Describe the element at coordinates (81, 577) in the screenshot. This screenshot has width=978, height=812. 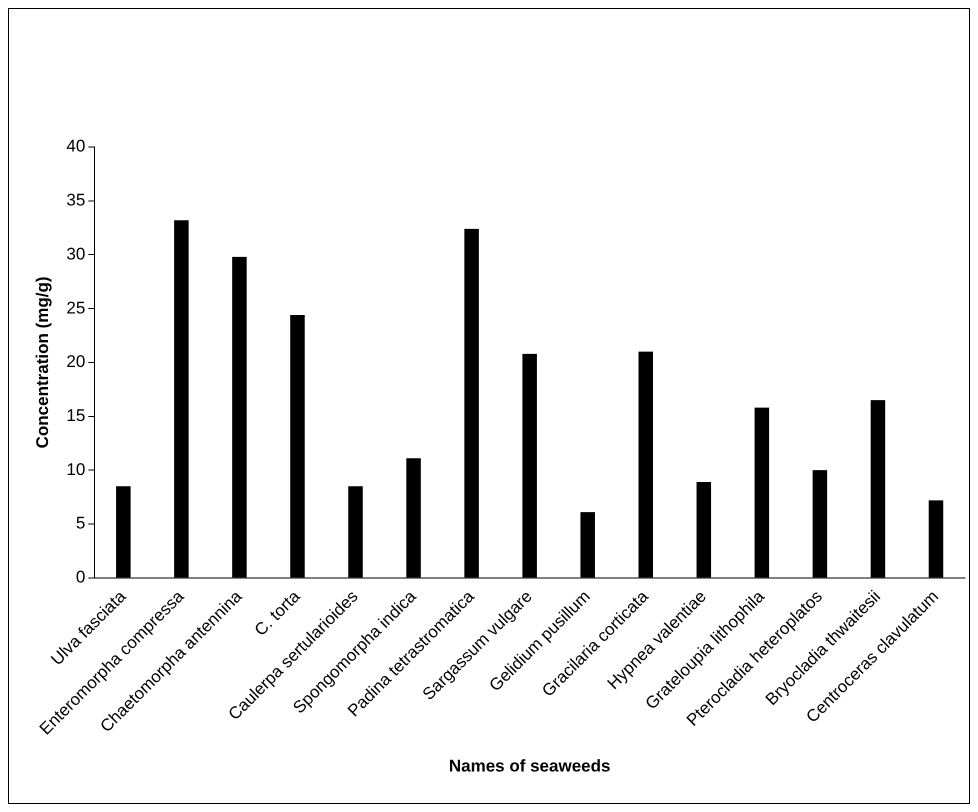
I see `y-tick-label: 0` at that location.